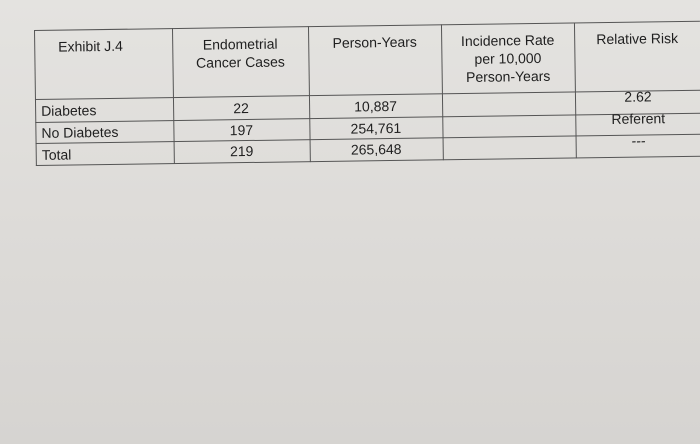 This screenshot has height=444, width=700. What do you see at coordinates (90, 46) in the screenshot?
I see `exhibit-title: Exhibit J.4` at bounding box center [90, 46].